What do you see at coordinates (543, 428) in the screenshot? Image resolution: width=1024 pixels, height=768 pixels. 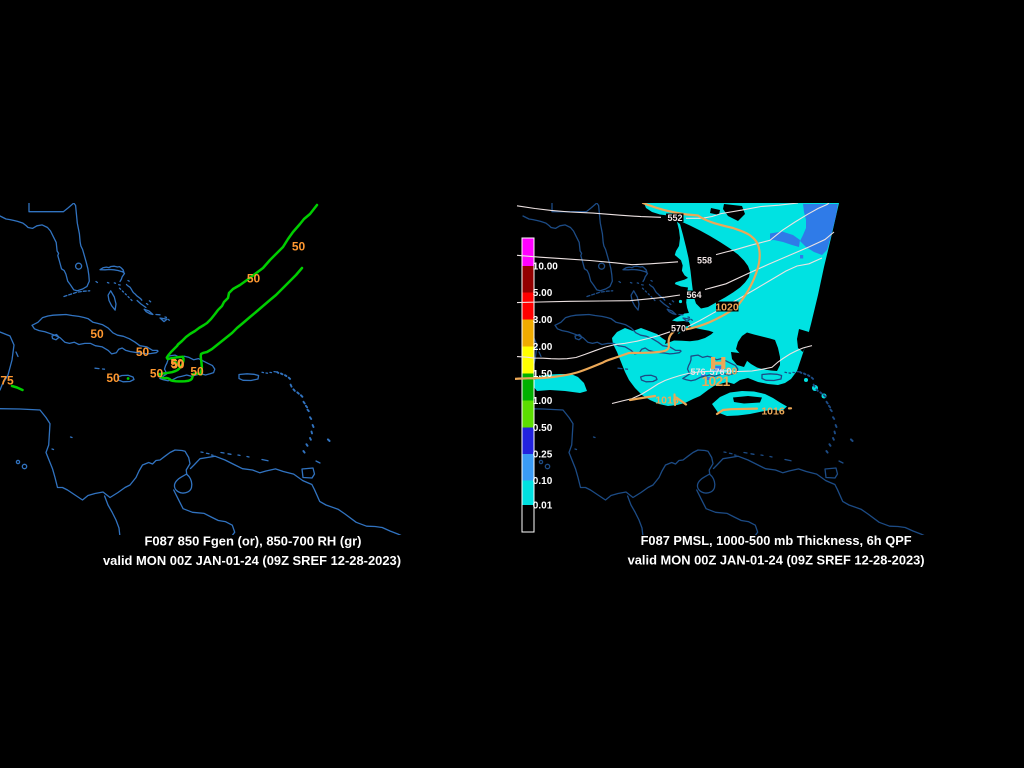 I see `svg-text: 0.50` at bounding box center [543, 428].